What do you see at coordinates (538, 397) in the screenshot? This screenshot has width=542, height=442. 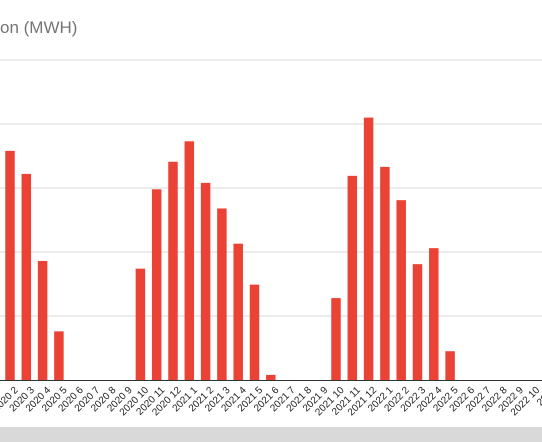 I see `x-tick-label: 2022` at bounding box center [538, 397].